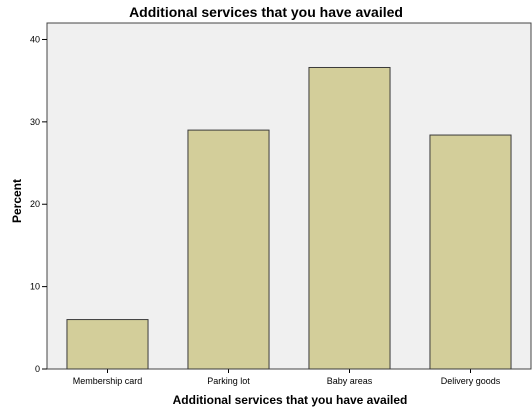  I want to click on y-tick-label: 0, so click(37, 369).